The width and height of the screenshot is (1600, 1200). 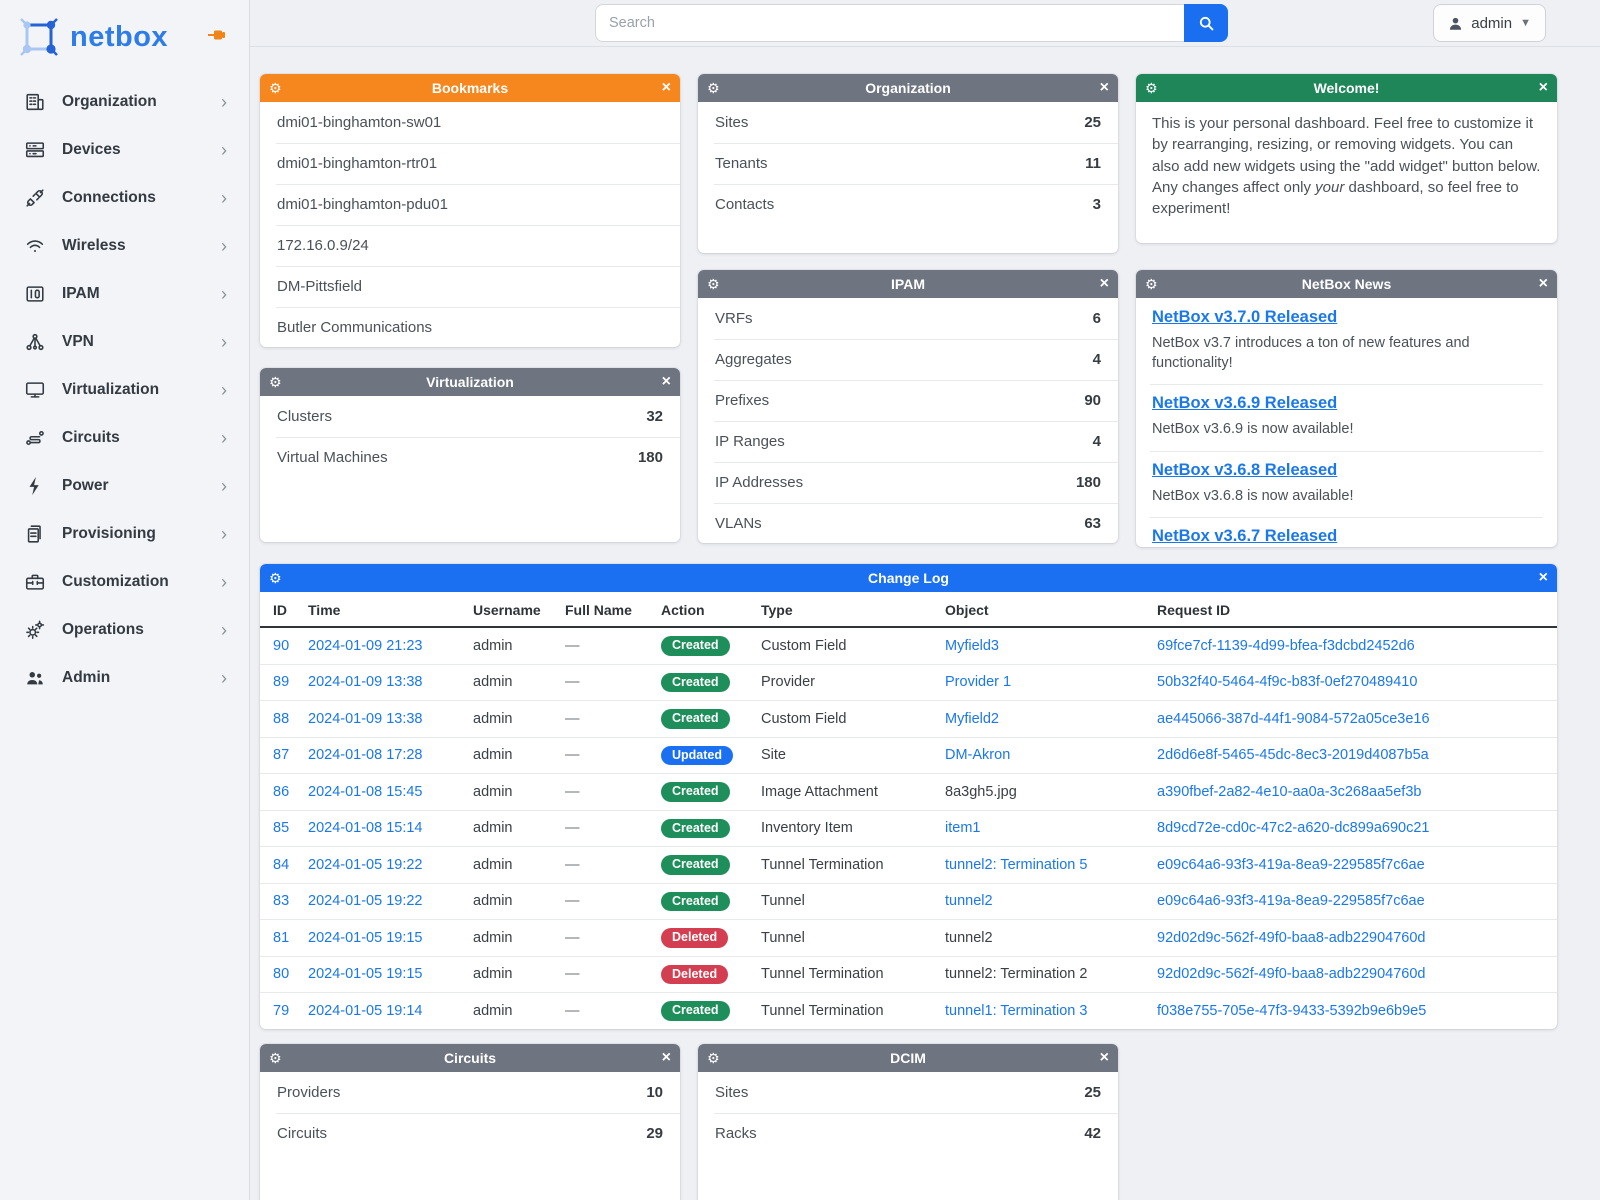 I want to click on sidebar-item-vpn: VPN ›, so click(x=124, y=342).